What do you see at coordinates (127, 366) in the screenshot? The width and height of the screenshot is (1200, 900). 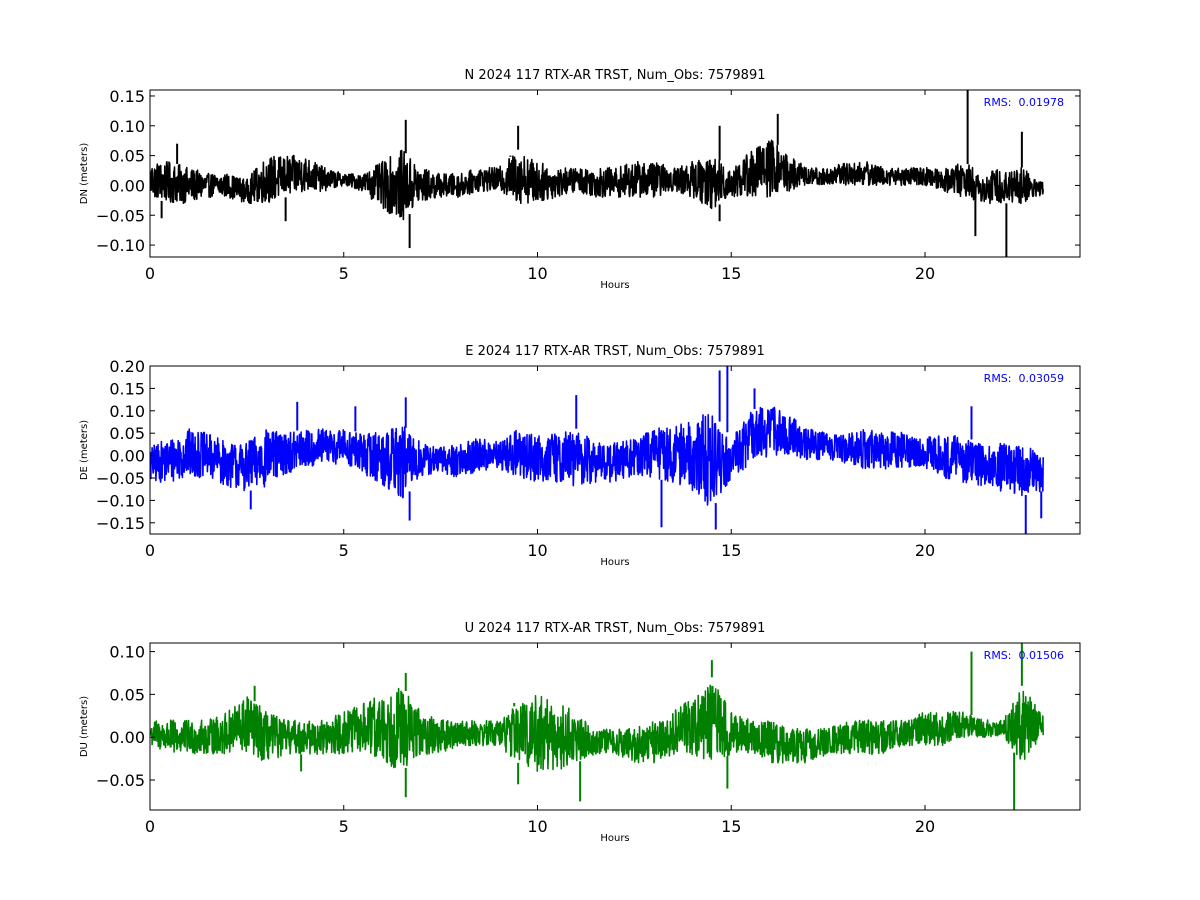 I see `y-tick-label: 0.20` at bounding box center [127, 366].